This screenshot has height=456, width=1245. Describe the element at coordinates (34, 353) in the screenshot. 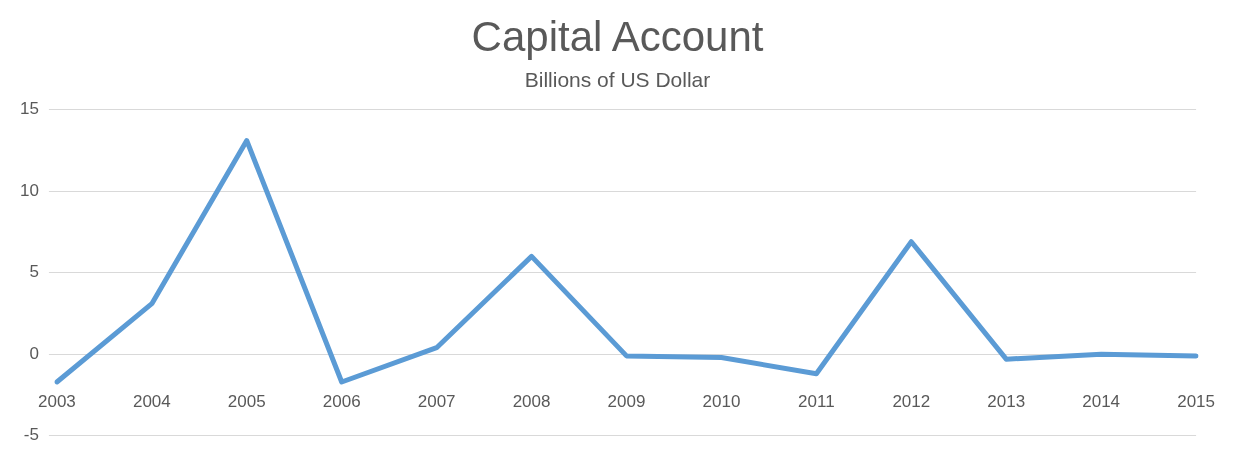

I see `y-tick-label: 0` at that location.